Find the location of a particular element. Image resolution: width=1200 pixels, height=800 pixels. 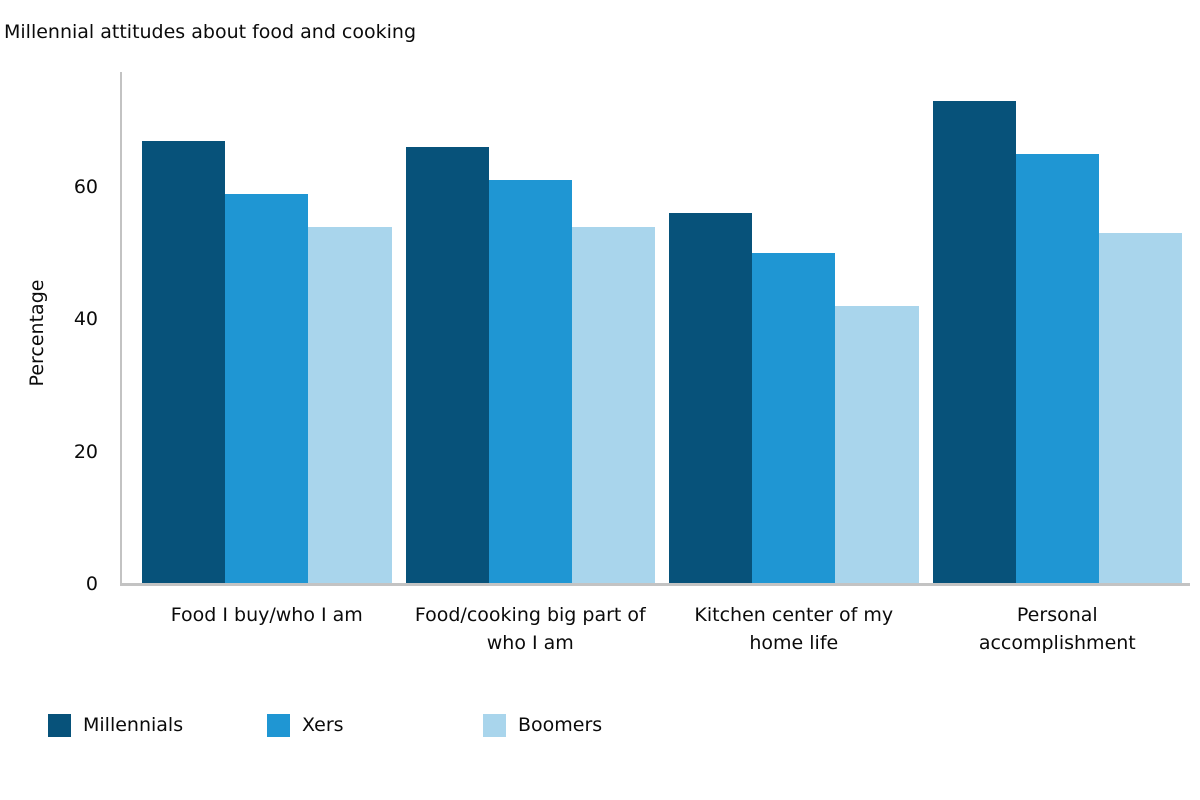

legend-item-boomers: Boomers is located at coordinates (542, 725).